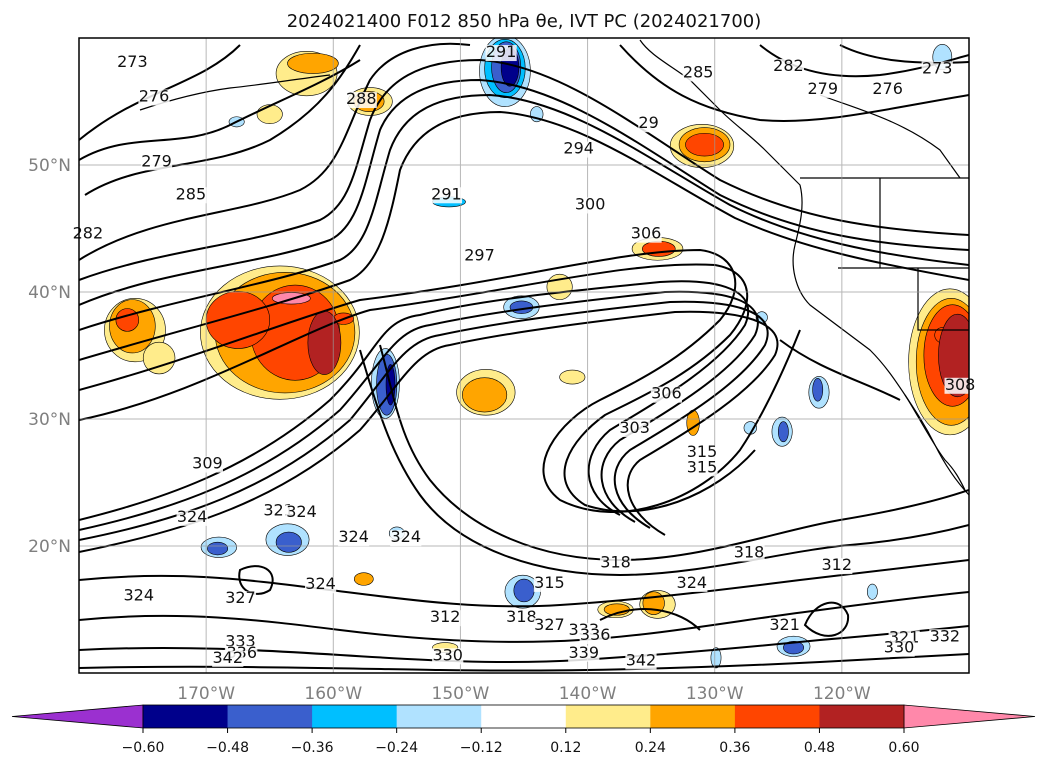 The image size is (1047, 767). What do you see at coordinates (240, 640) in the screenshot?
I see `contour-label: 333` at bounding box center [240, 640].